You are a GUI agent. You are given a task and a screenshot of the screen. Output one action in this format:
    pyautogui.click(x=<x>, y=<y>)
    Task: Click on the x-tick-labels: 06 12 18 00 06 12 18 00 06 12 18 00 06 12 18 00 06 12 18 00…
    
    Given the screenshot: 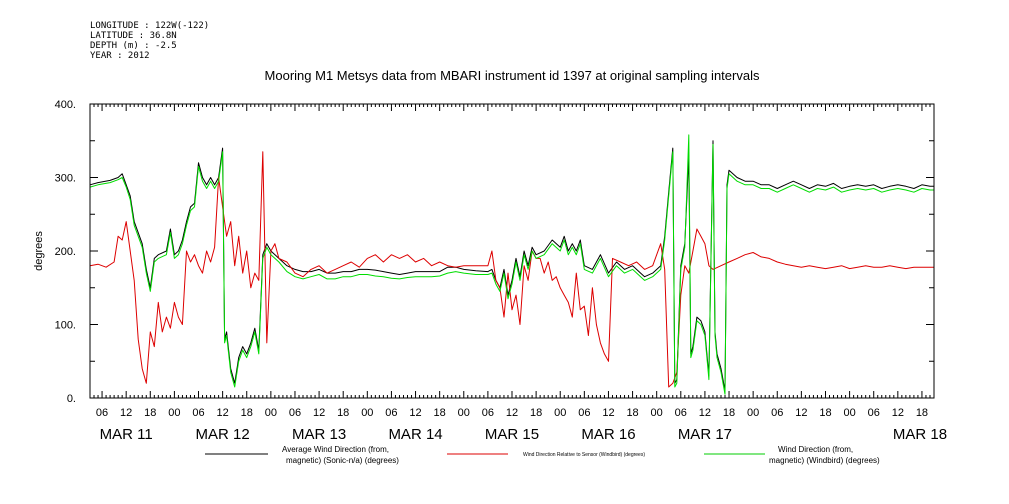 What is the action you would take?
    pyautogui.click(x=512, y=413)
    